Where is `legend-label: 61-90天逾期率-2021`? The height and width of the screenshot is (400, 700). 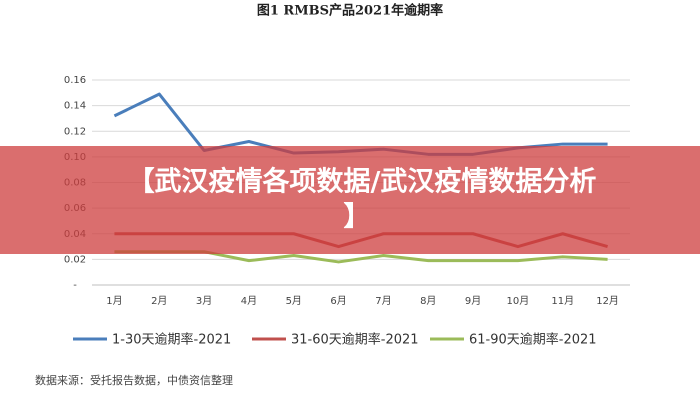
legend-label: 61-90天逾期率-2021 is located at coordinates (533, 340).